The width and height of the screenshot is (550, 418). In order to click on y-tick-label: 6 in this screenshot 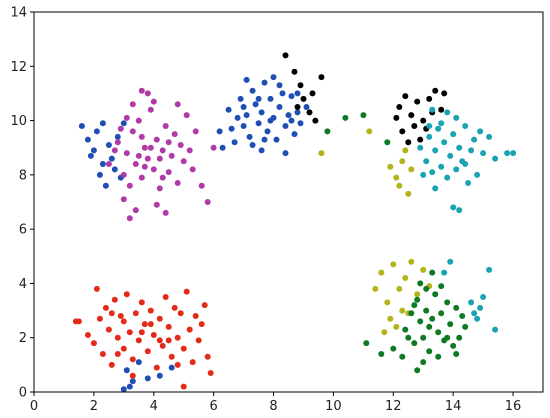, I will do `click(23, 230)`.